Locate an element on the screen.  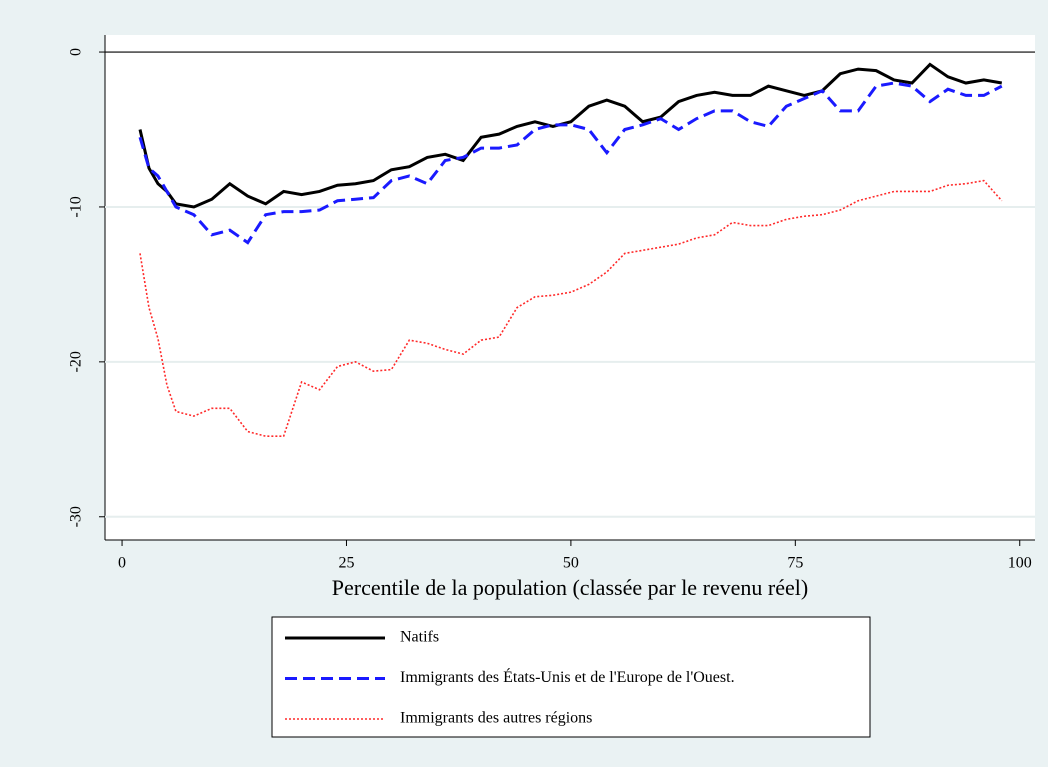
x-tick-label: 0 is located at coordinates (122, 563).